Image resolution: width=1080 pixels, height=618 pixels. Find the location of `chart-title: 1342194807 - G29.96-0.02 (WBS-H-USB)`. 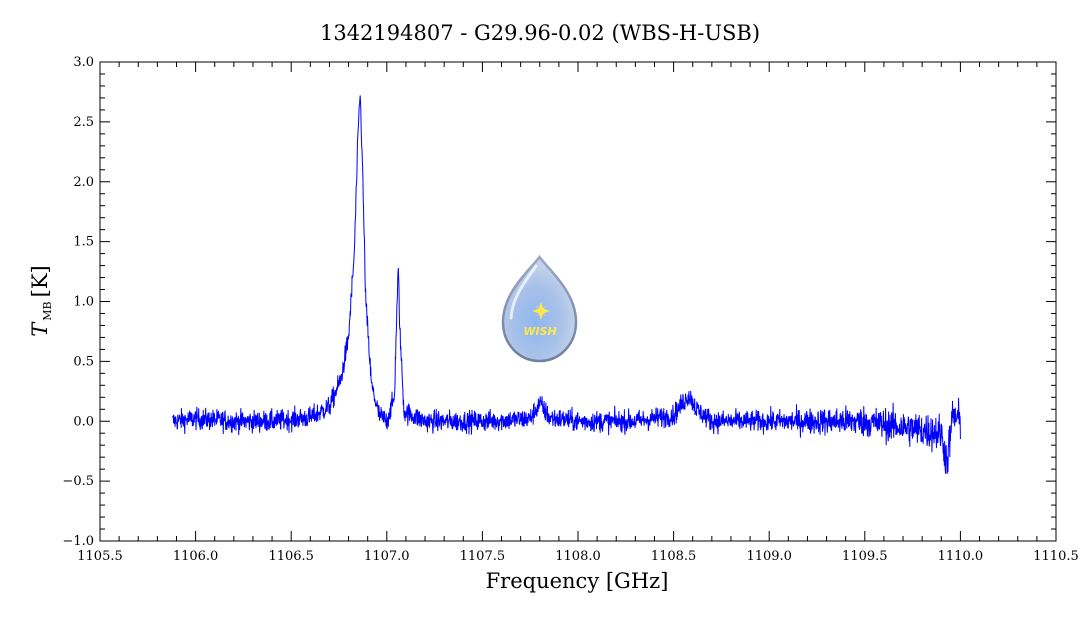

chart-title: 1342194807 - G29.96-0.02 (WBS-H-USB) is located at coordinates (540, 33).